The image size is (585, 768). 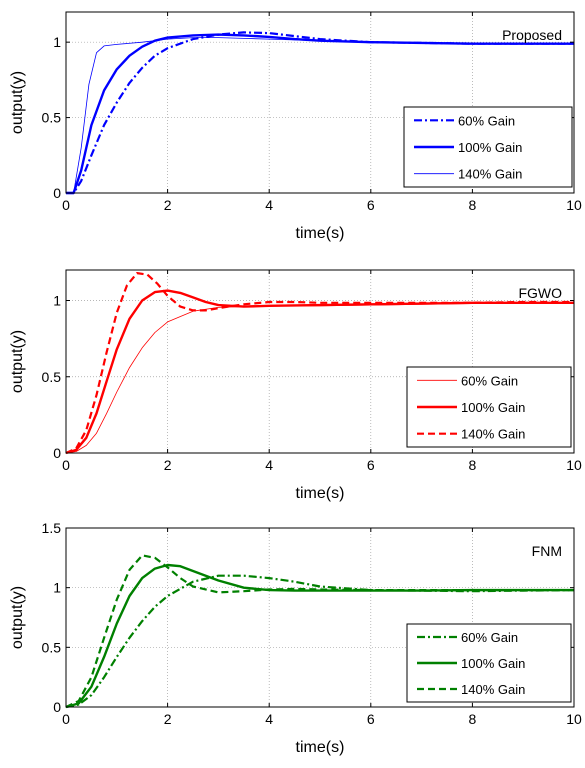 I want to click on panel-title: FGWO, so click(x=540, y=293).